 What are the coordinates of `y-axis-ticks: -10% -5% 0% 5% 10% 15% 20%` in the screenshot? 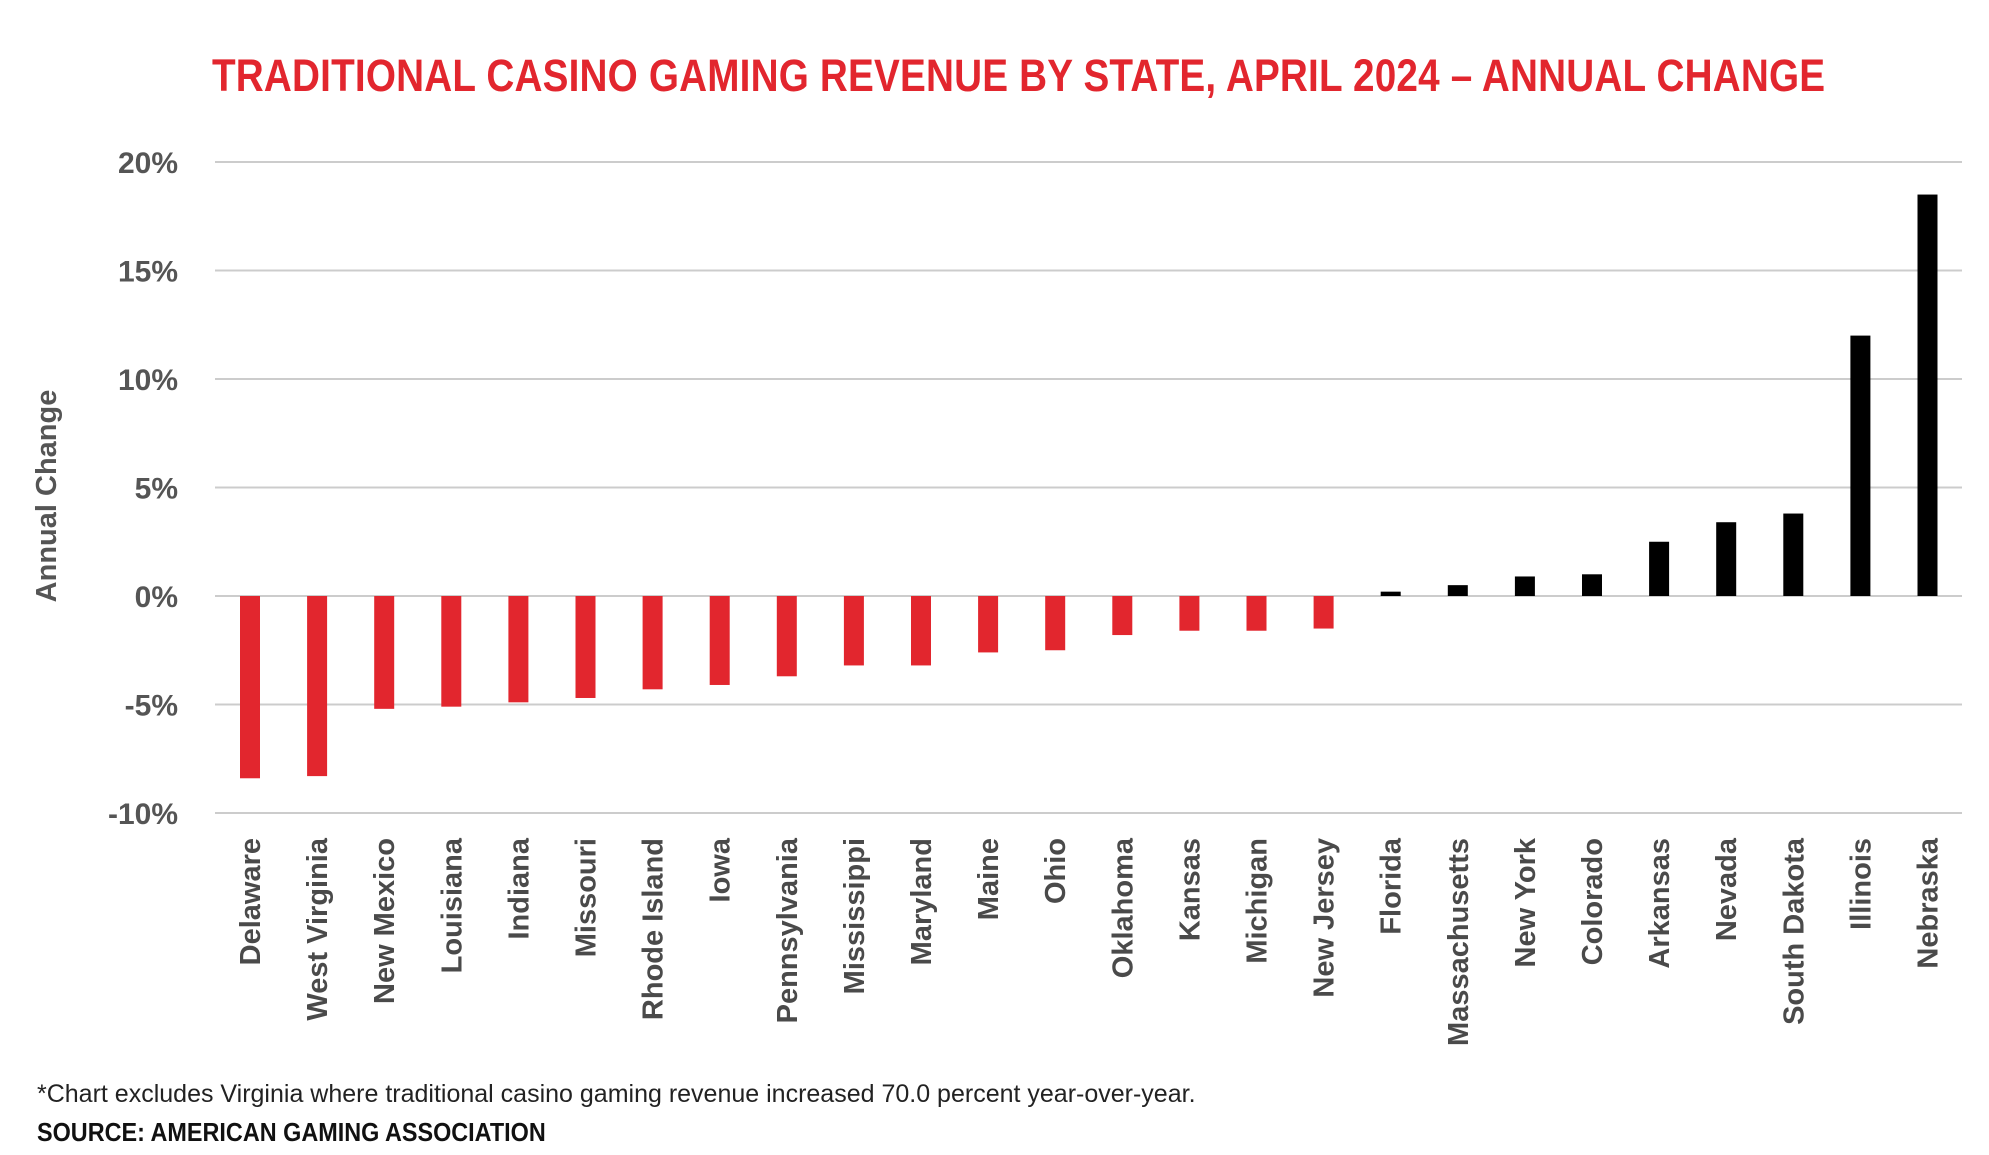 It's located at (143, 489).